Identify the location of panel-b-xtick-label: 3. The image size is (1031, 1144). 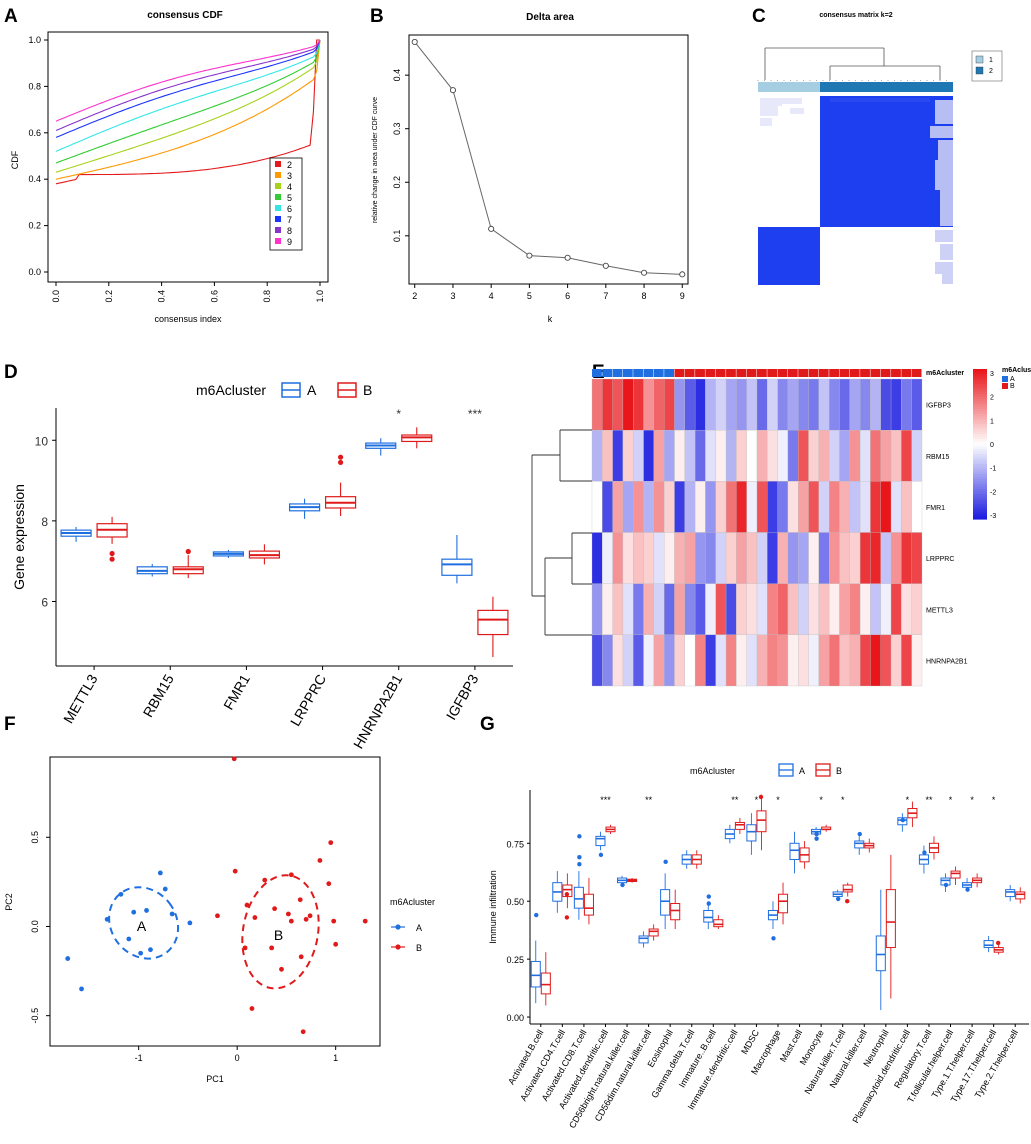
(452, 296).